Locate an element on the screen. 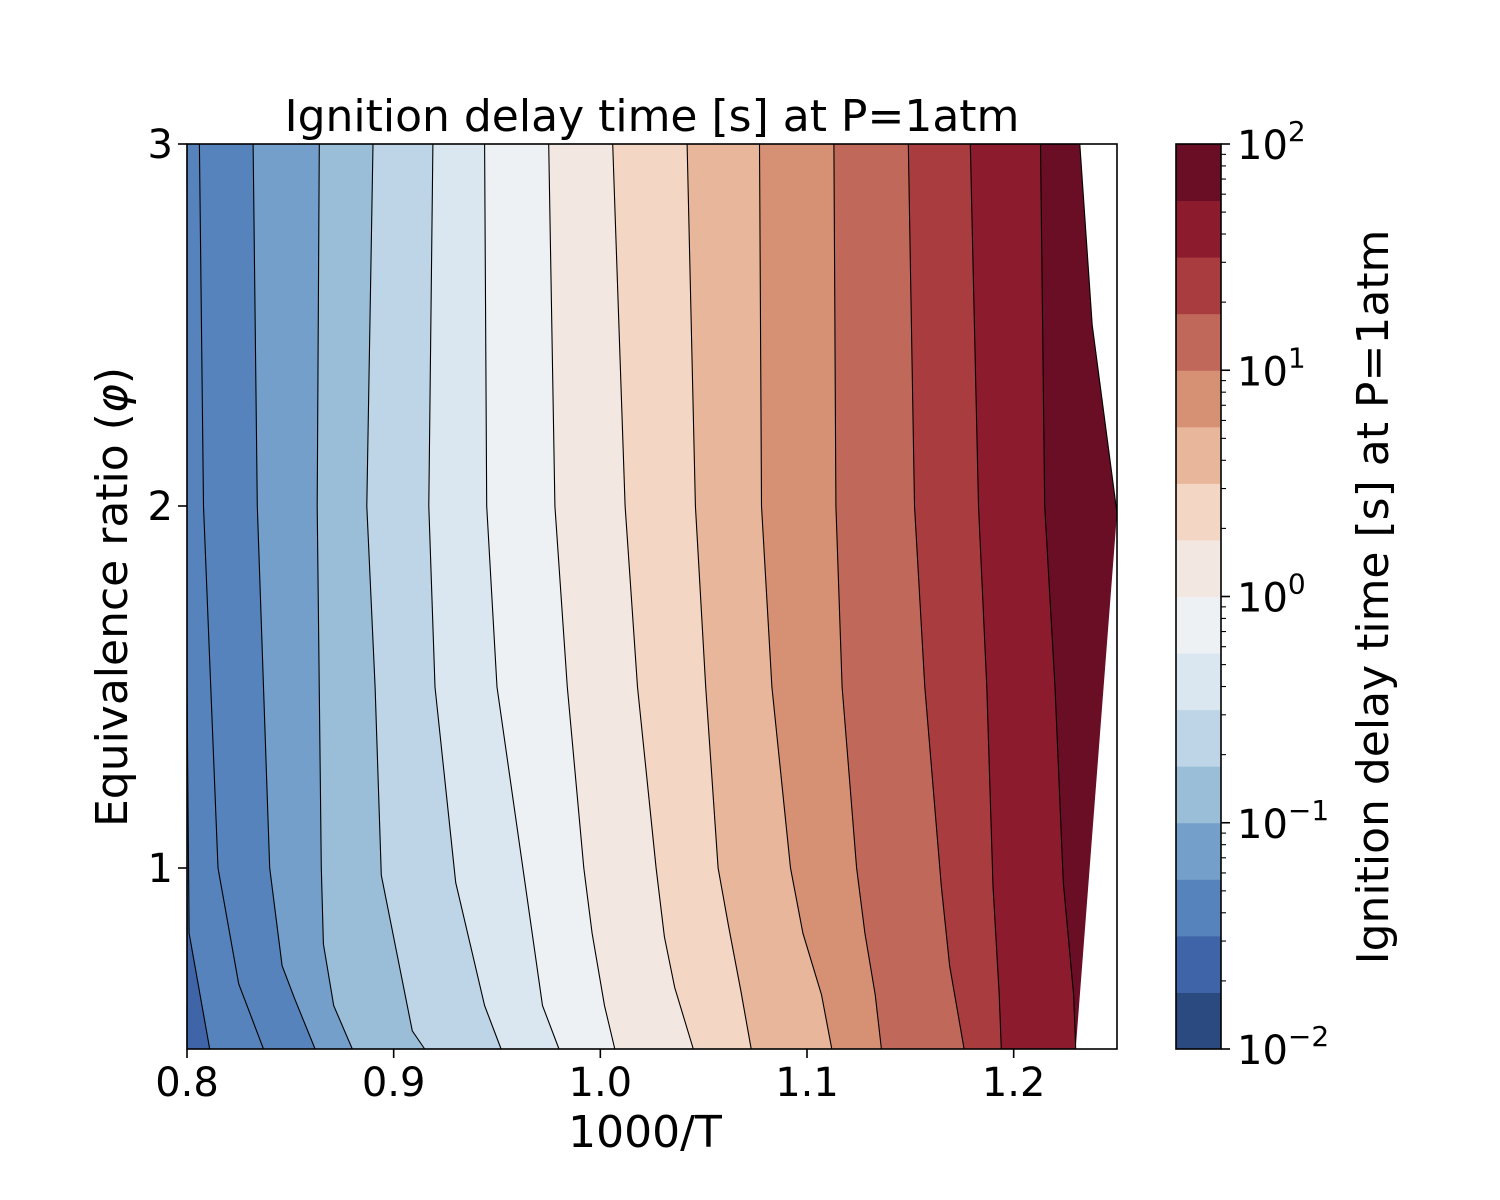 Image resolution: width=1500 pixels, height=1200 pixels. y-tick-label: 3 is located at coordinates (160, 145).